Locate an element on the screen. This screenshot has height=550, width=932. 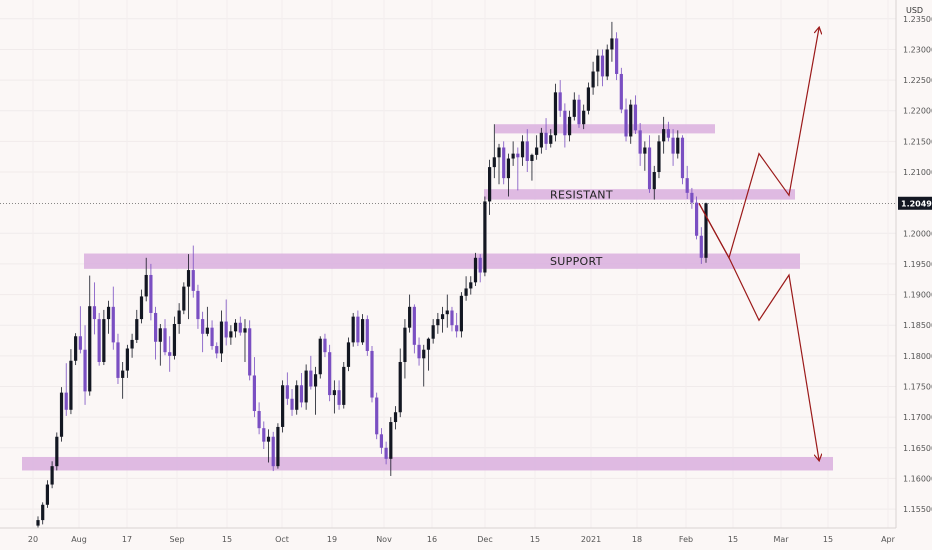
bearish-path is located at coordinates (758, 331).